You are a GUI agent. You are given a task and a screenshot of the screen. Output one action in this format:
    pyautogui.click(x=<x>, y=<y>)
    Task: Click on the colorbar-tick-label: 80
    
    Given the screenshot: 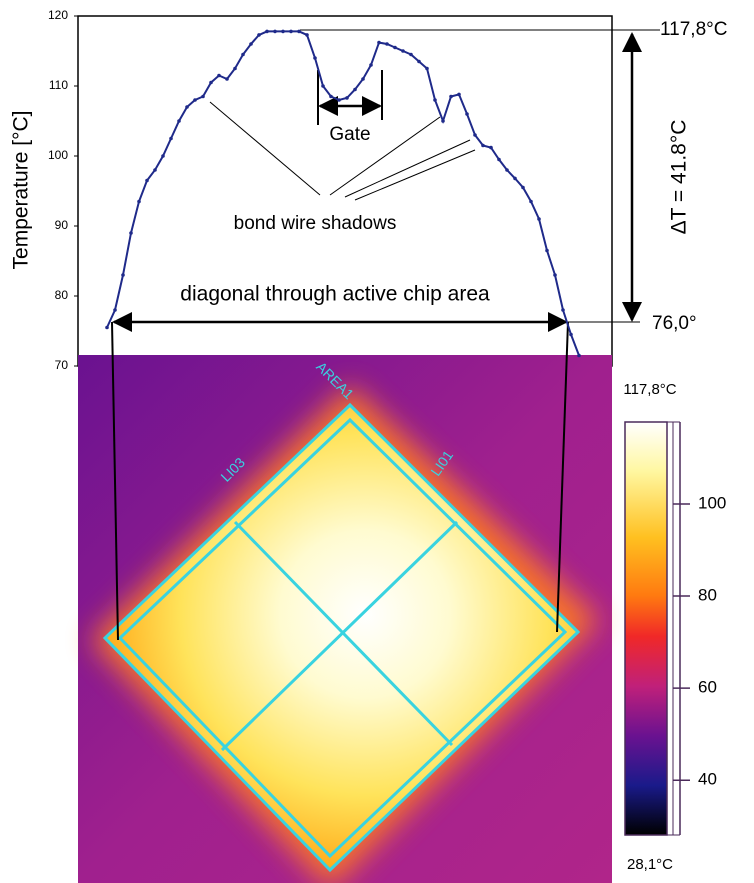 What is the action you would take?
    pyautogui.click(x=707, y=595)
    